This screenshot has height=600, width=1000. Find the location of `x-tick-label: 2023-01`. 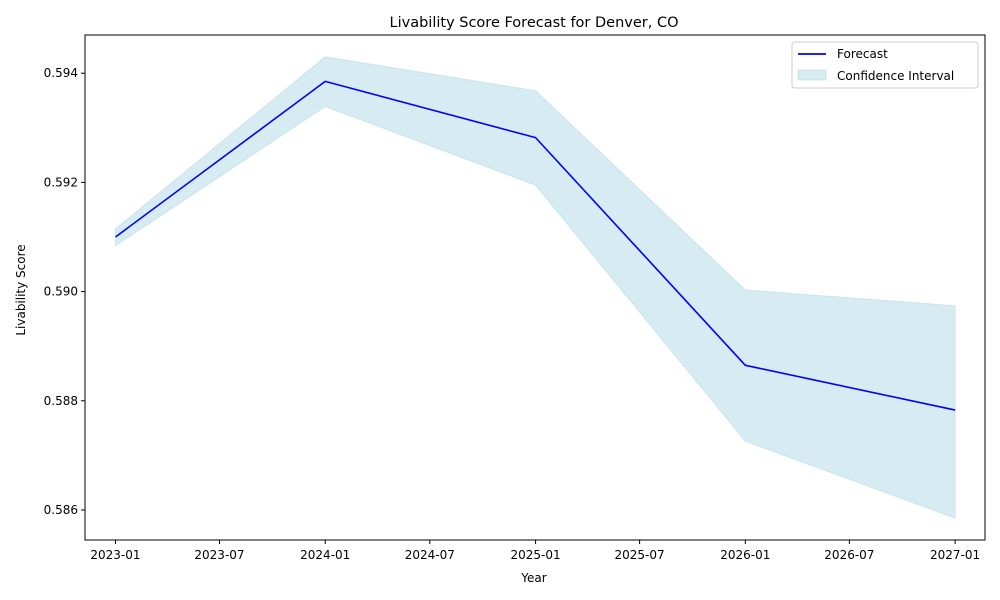

x-tick-label: 2023-01 is located at coordinates (115, 555).